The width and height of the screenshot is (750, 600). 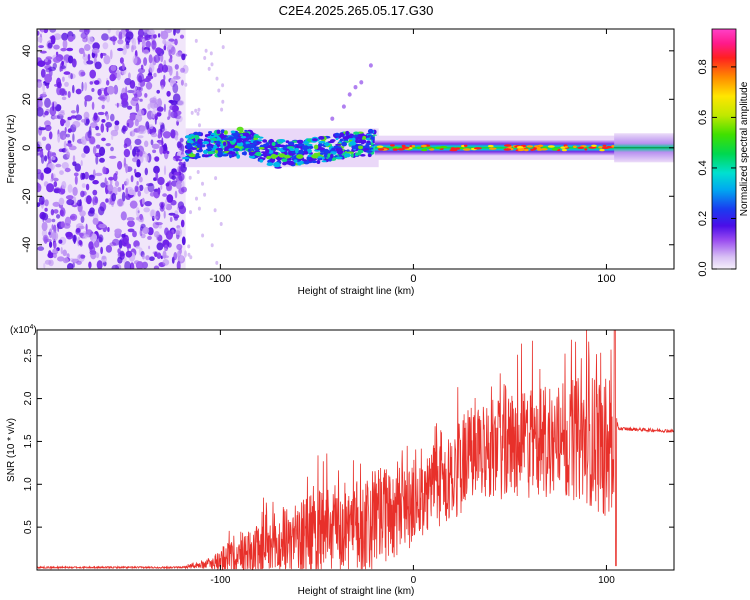 I want to click on snr-ytick-label: 1.5, so click(x=28, y=441).